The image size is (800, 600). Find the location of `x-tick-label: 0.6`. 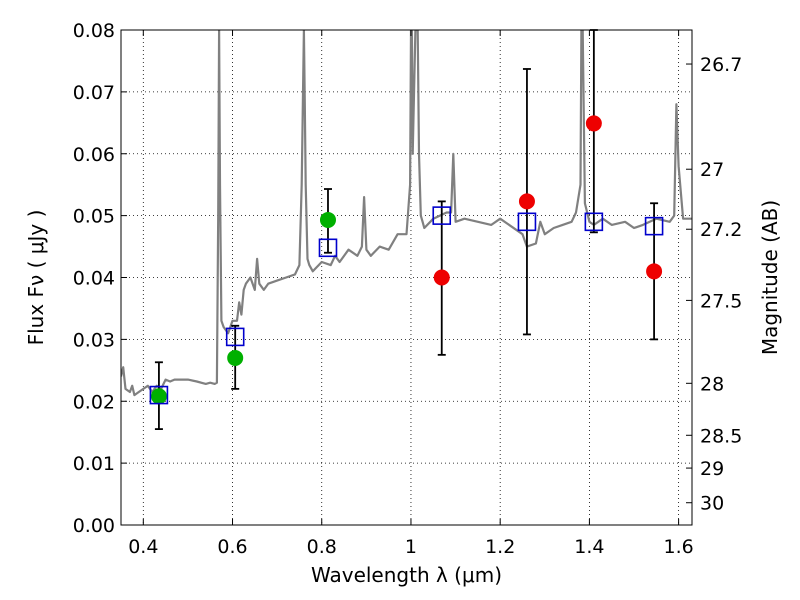

x-tick-label: 0.6 is located at coordinates (232, 547).